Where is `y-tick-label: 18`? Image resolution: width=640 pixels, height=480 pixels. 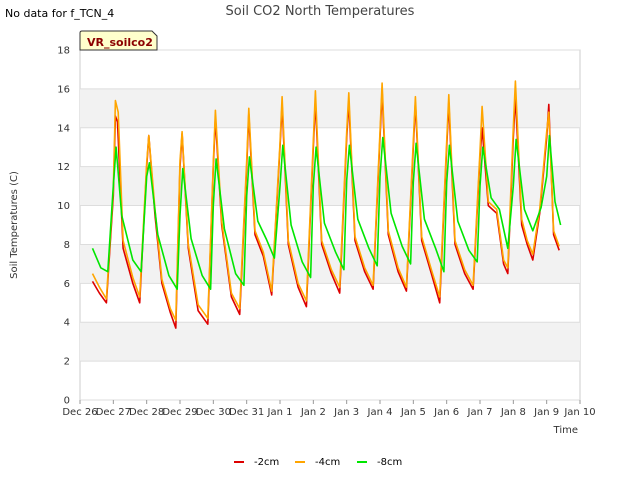 y-tick-label: 18 is located at coordinates (63, 51).